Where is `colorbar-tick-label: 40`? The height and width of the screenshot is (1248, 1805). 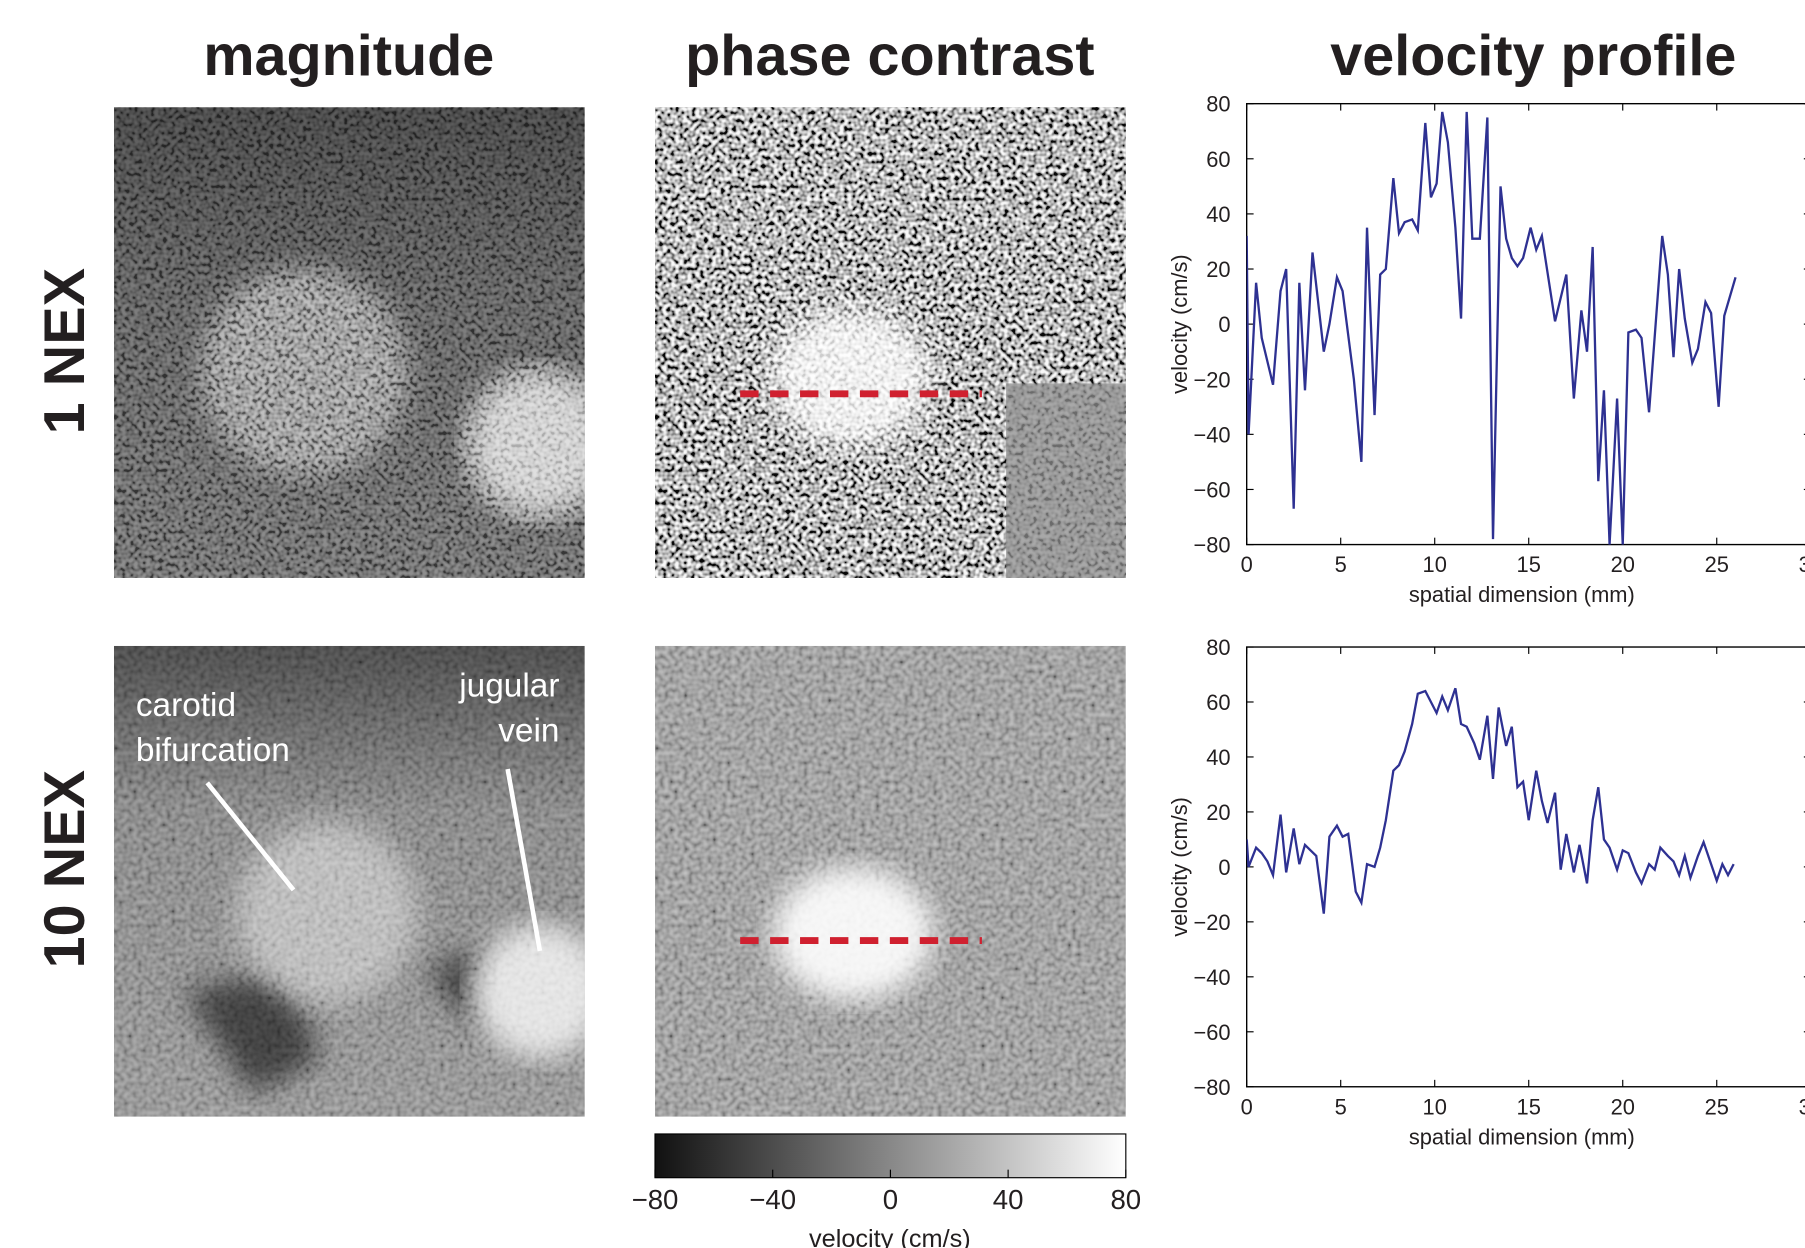 colorbar-tick-label: 40 is located at coordinates (1008, 1199).